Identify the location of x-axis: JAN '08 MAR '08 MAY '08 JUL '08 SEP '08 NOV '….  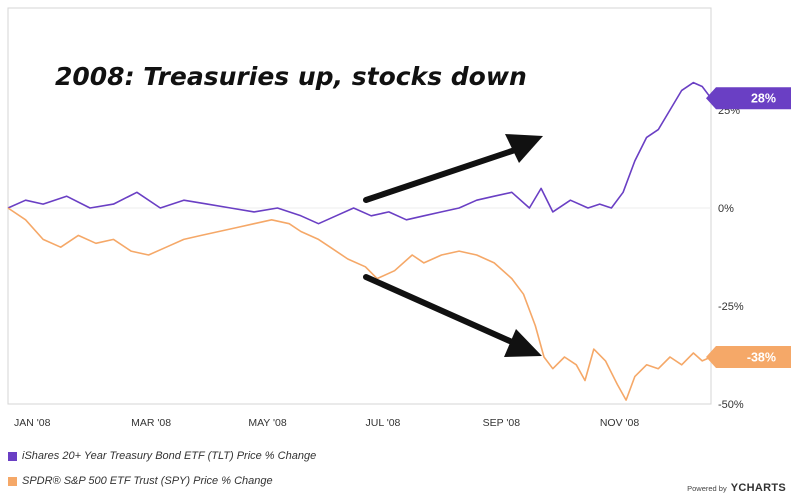
(326, 423).